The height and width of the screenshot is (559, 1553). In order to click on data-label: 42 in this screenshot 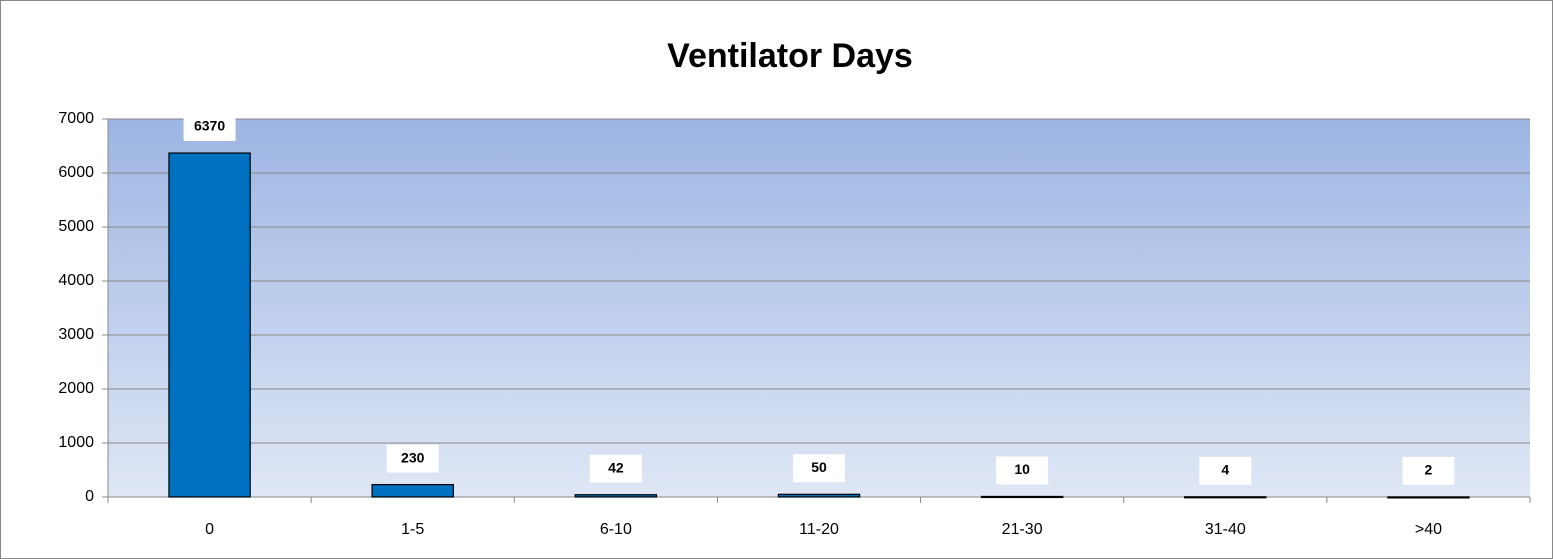, I will do `click(616, 467)`.